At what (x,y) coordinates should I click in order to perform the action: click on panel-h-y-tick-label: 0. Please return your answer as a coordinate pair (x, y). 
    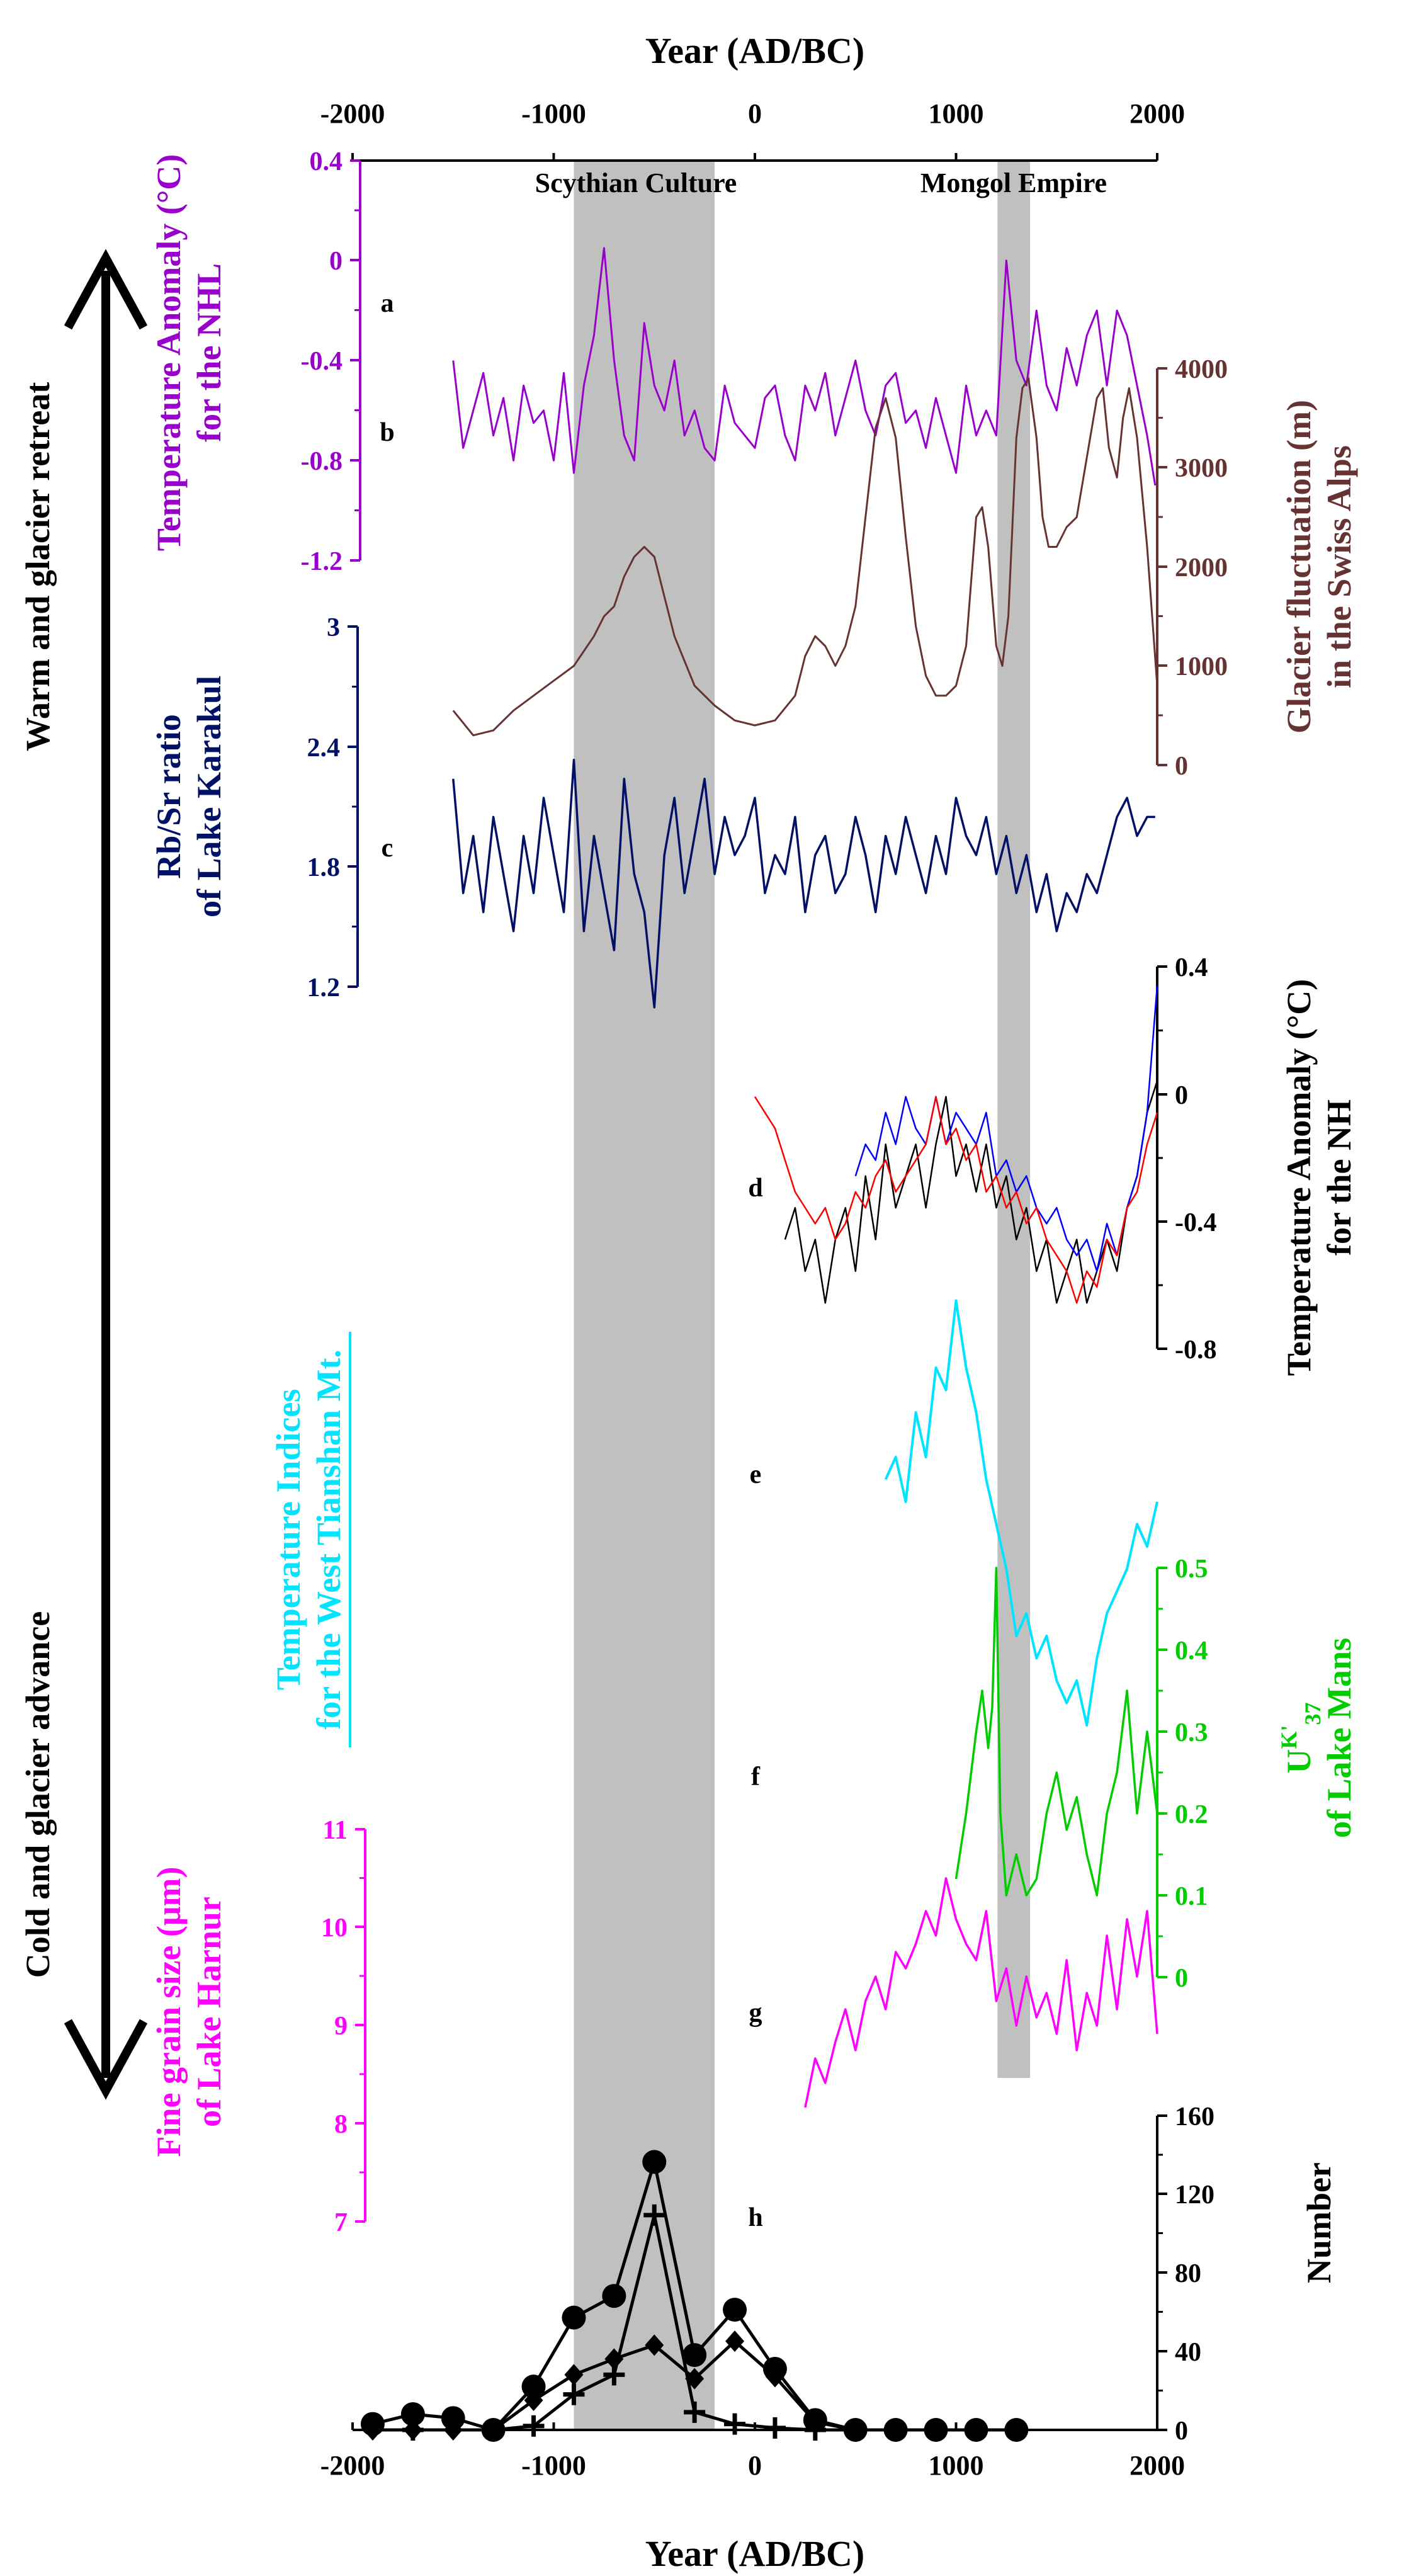
    Looking at the image, I should click on (1181, 2431).